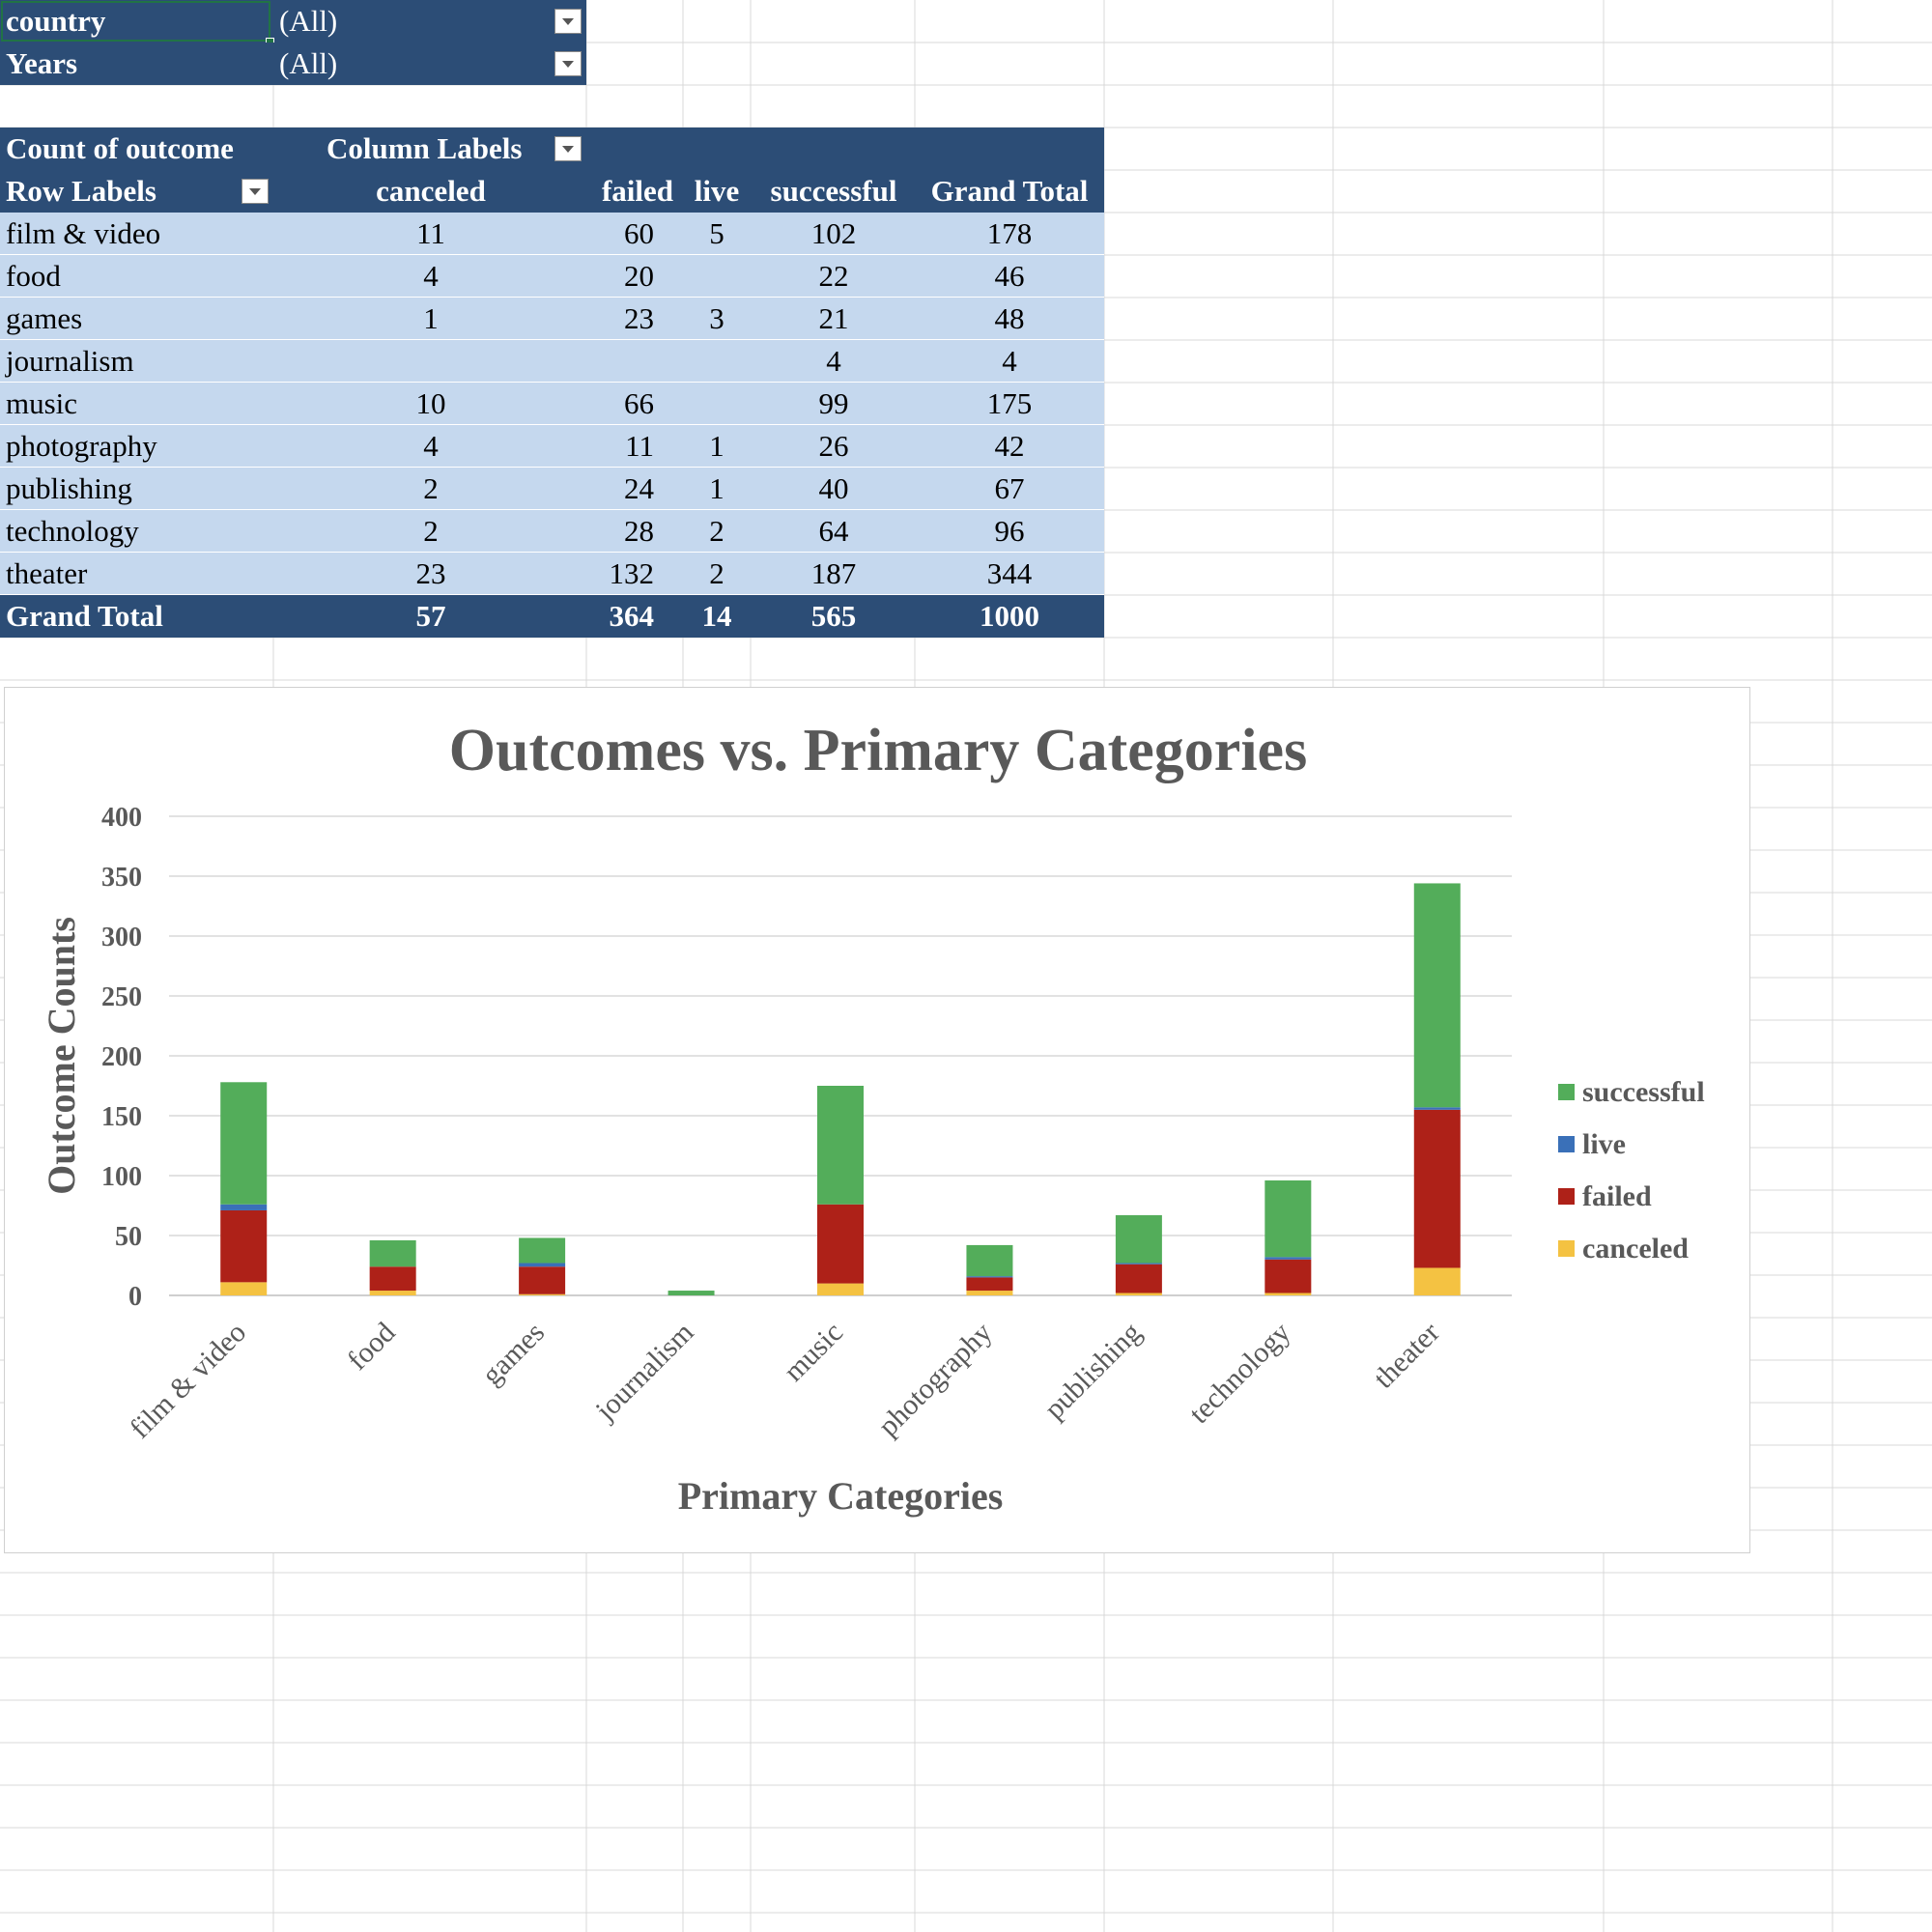 The width and height of the screenshot is (1932, 1932). I want to click on value-cell: 46, so click(1009, 276).